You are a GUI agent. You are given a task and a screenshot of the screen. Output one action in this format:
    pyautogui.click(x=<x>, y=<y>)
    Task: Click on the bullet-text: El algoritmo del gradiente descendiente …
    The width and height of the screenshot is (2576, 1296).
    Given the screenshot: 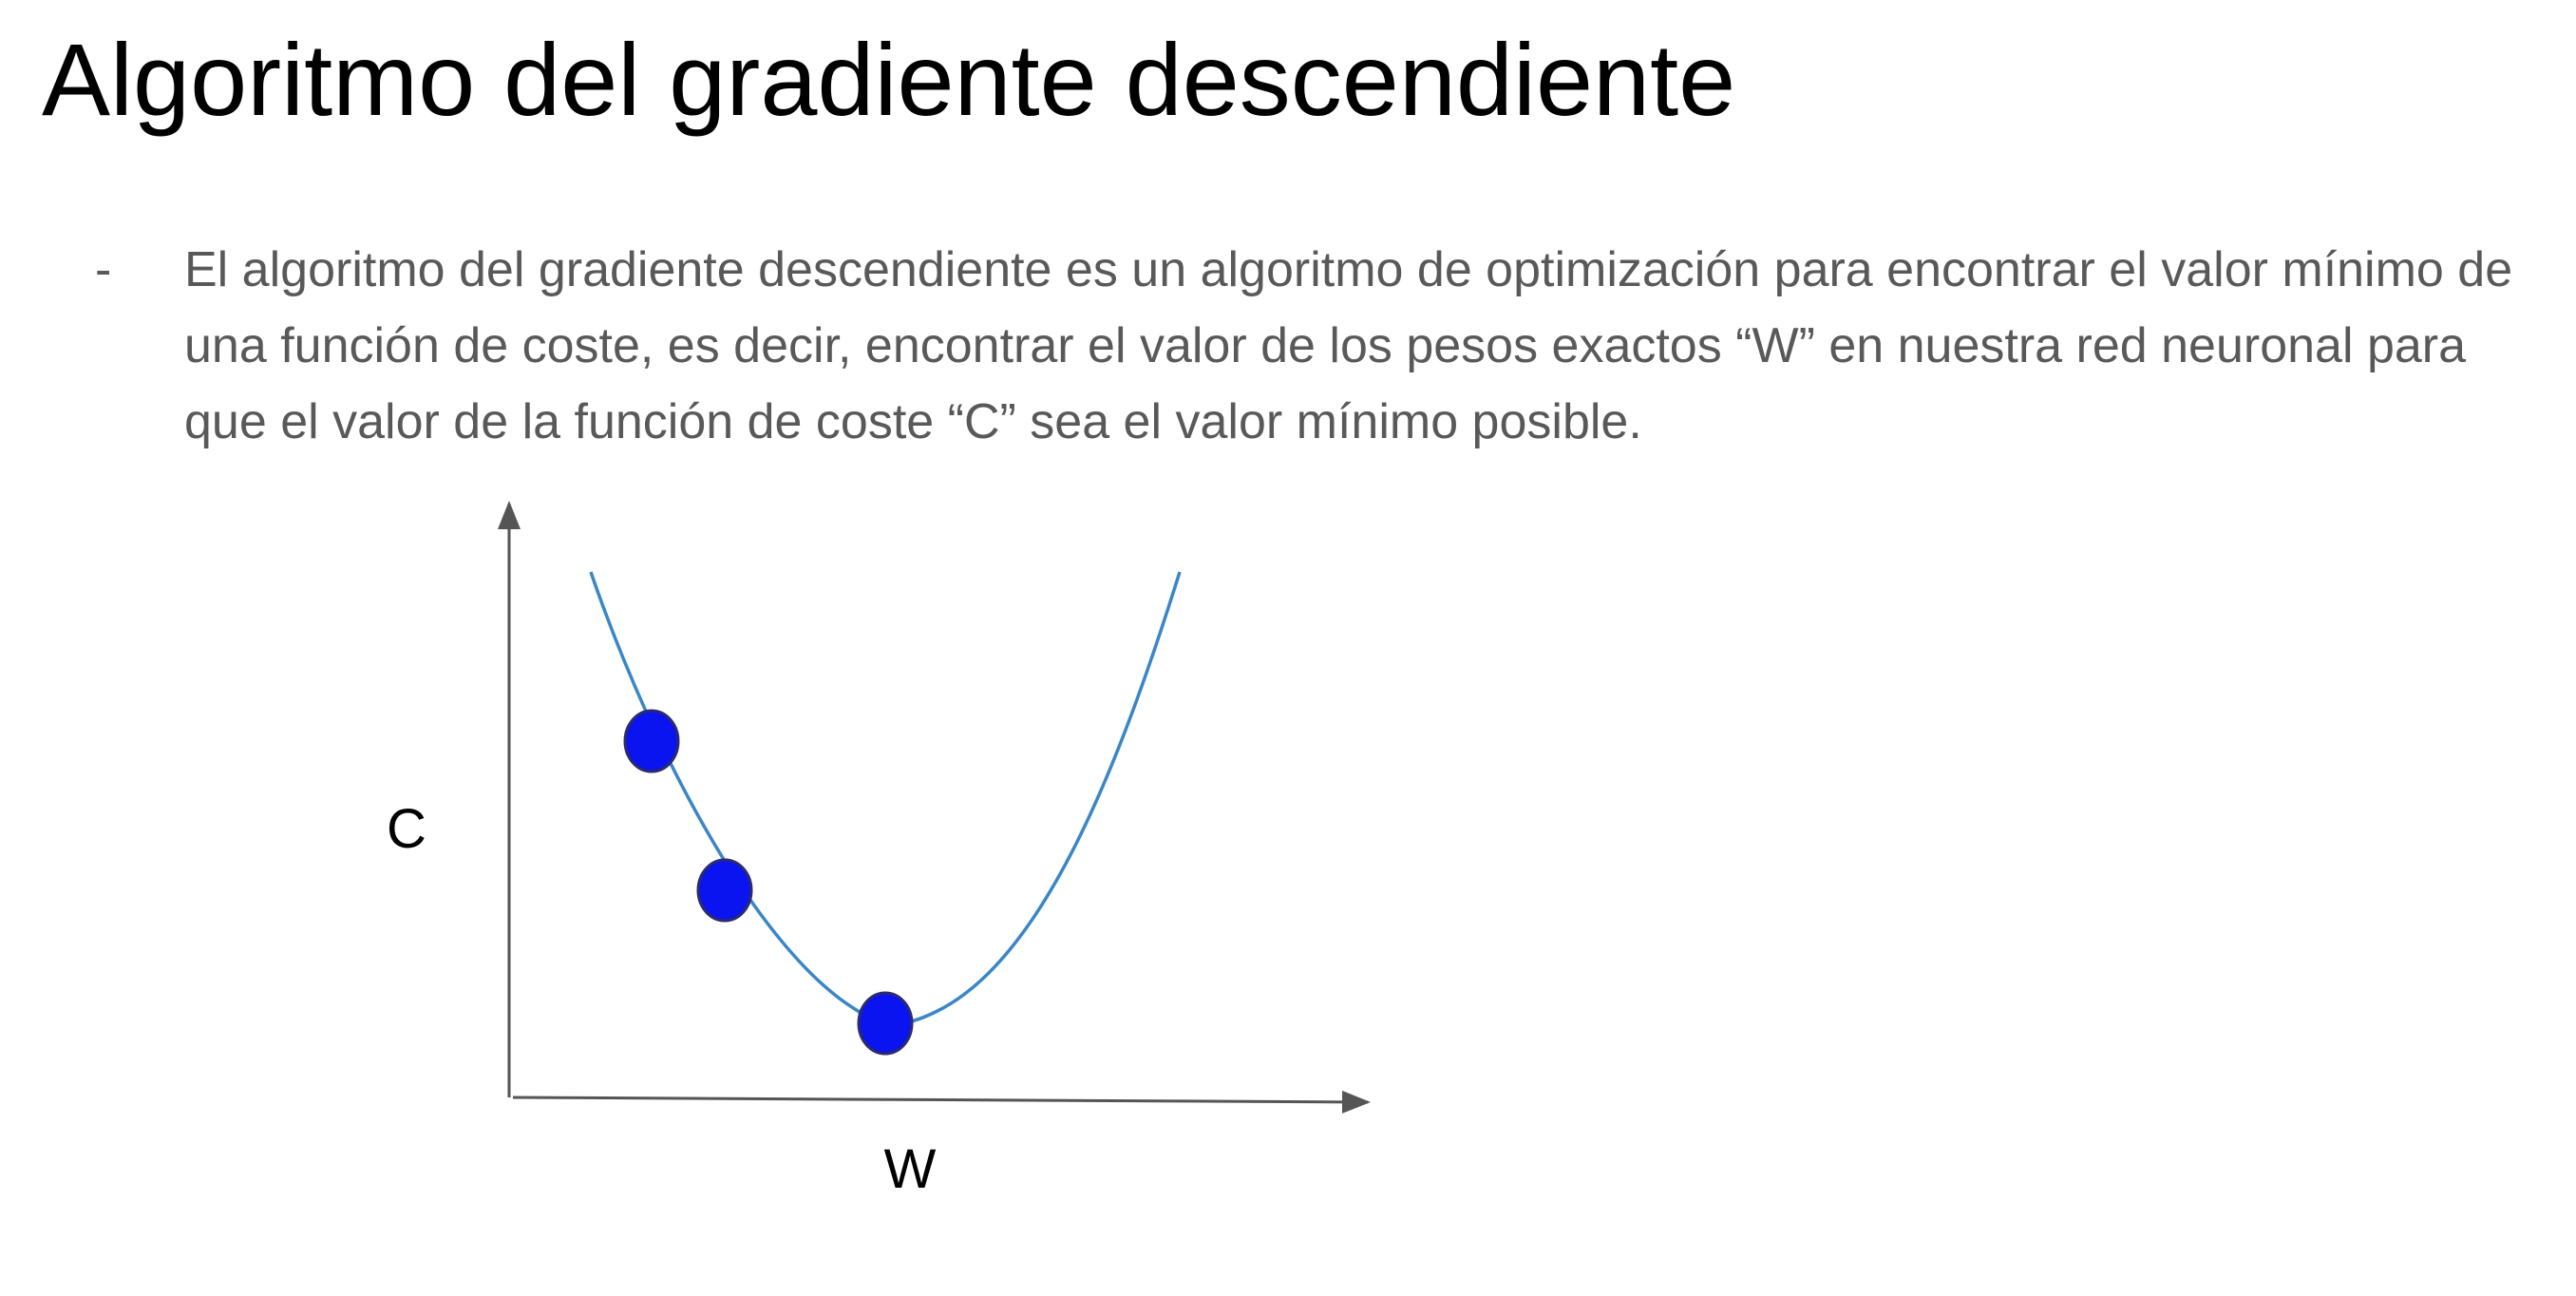 What is the action you would take?
    pyautogui.click(x=1348, y=346)
    